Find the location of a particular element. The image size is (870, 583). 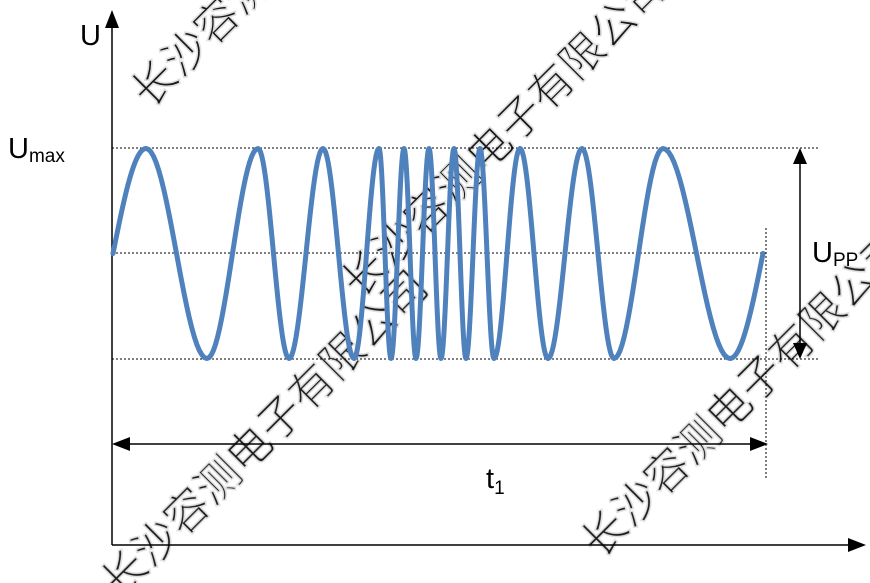

u-pp-label-sub: PP is located at coordinates (845, 260).